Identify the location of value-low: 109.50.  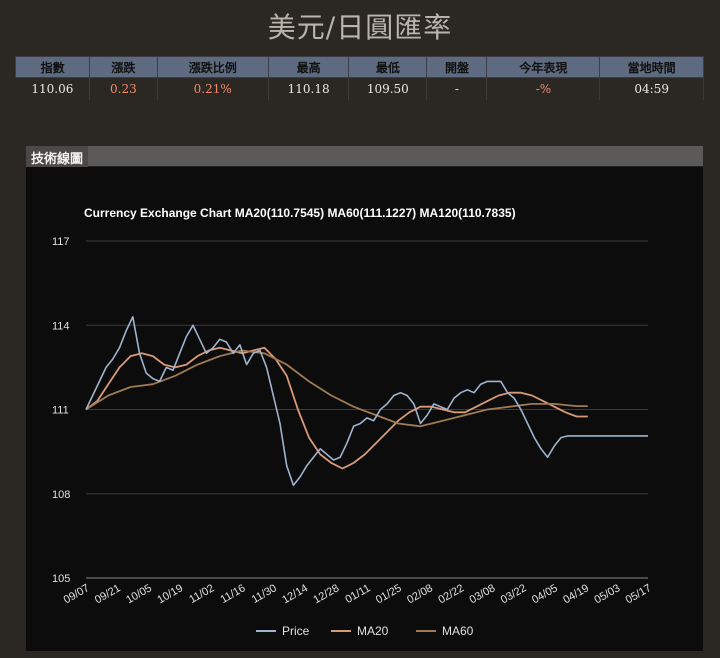
(388, 88).